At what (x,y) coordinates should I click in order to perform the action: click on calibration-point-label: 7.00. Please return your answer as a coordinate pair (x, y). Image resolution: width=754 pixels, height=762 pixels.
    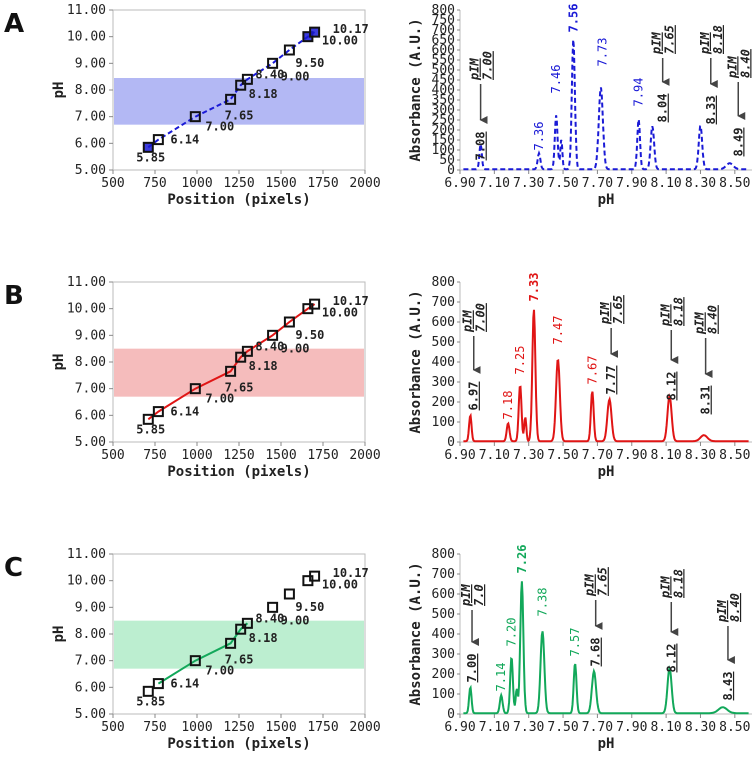
    Looking at the image, I should click on (219, 671).